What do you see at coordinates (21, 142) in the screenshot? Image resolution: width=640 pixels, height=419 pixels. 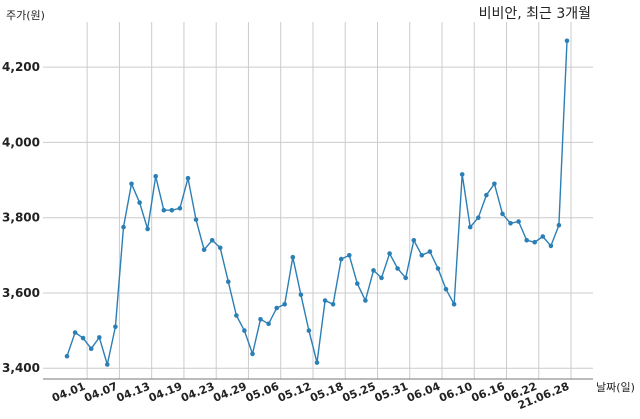 I see `y-tick-label: 4,000` at bounding box center [21, 142].